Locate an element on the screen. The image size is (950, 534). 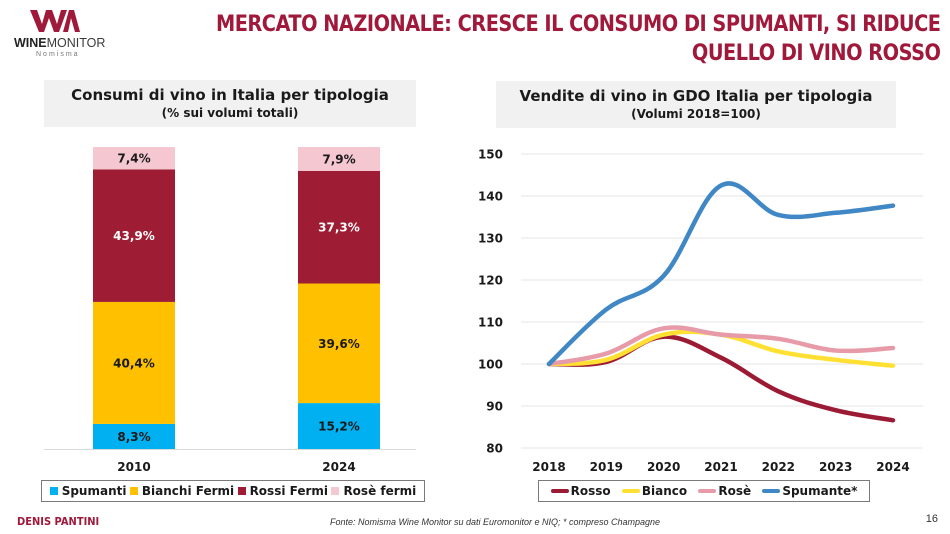
logo-text: WINEMONITOR is located at coordinates (59, 43).